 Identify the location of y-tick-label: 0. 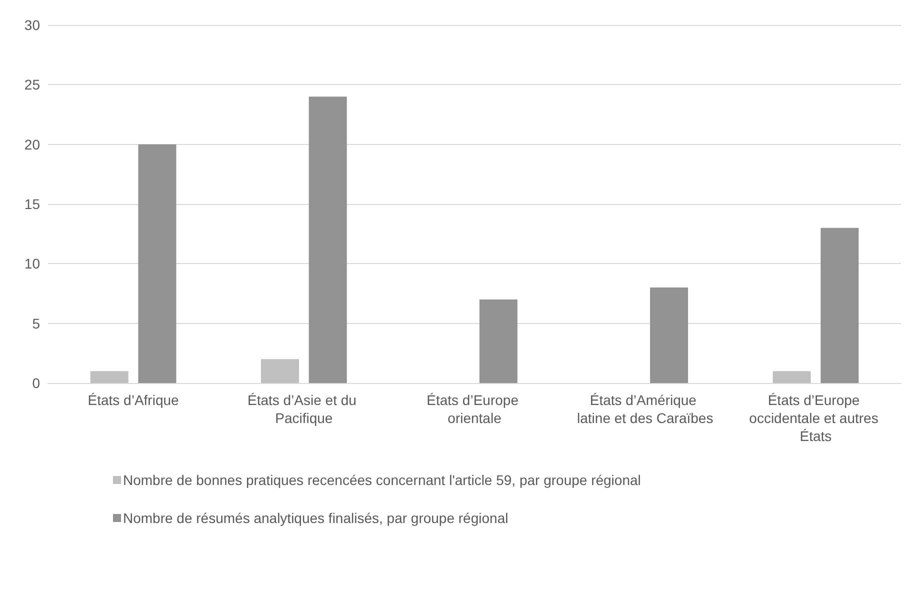
(36, 383).